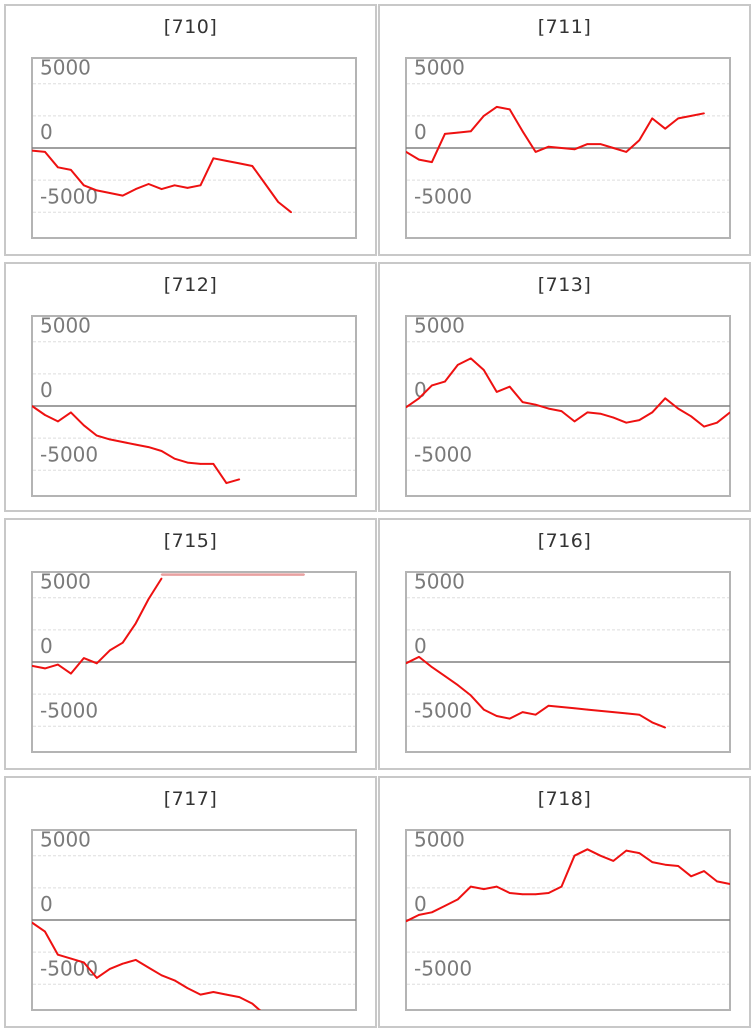  I want to click on line-chart-711: 5000 0 -5000, so click(568, 147).